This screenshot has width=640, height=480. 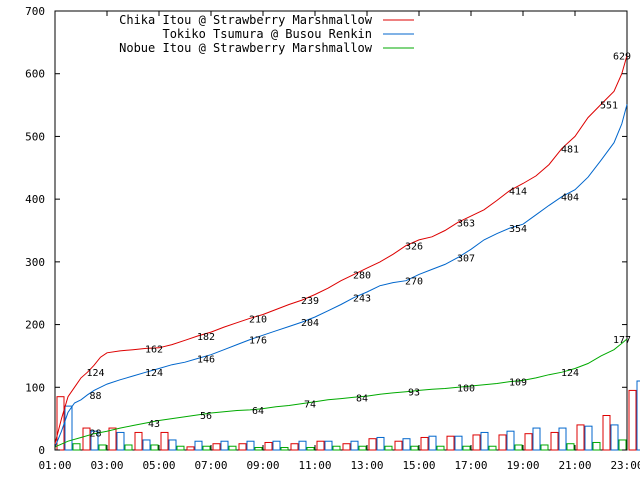 I want to click on x-tick-label: 09:00, so click(x=262, y=465).